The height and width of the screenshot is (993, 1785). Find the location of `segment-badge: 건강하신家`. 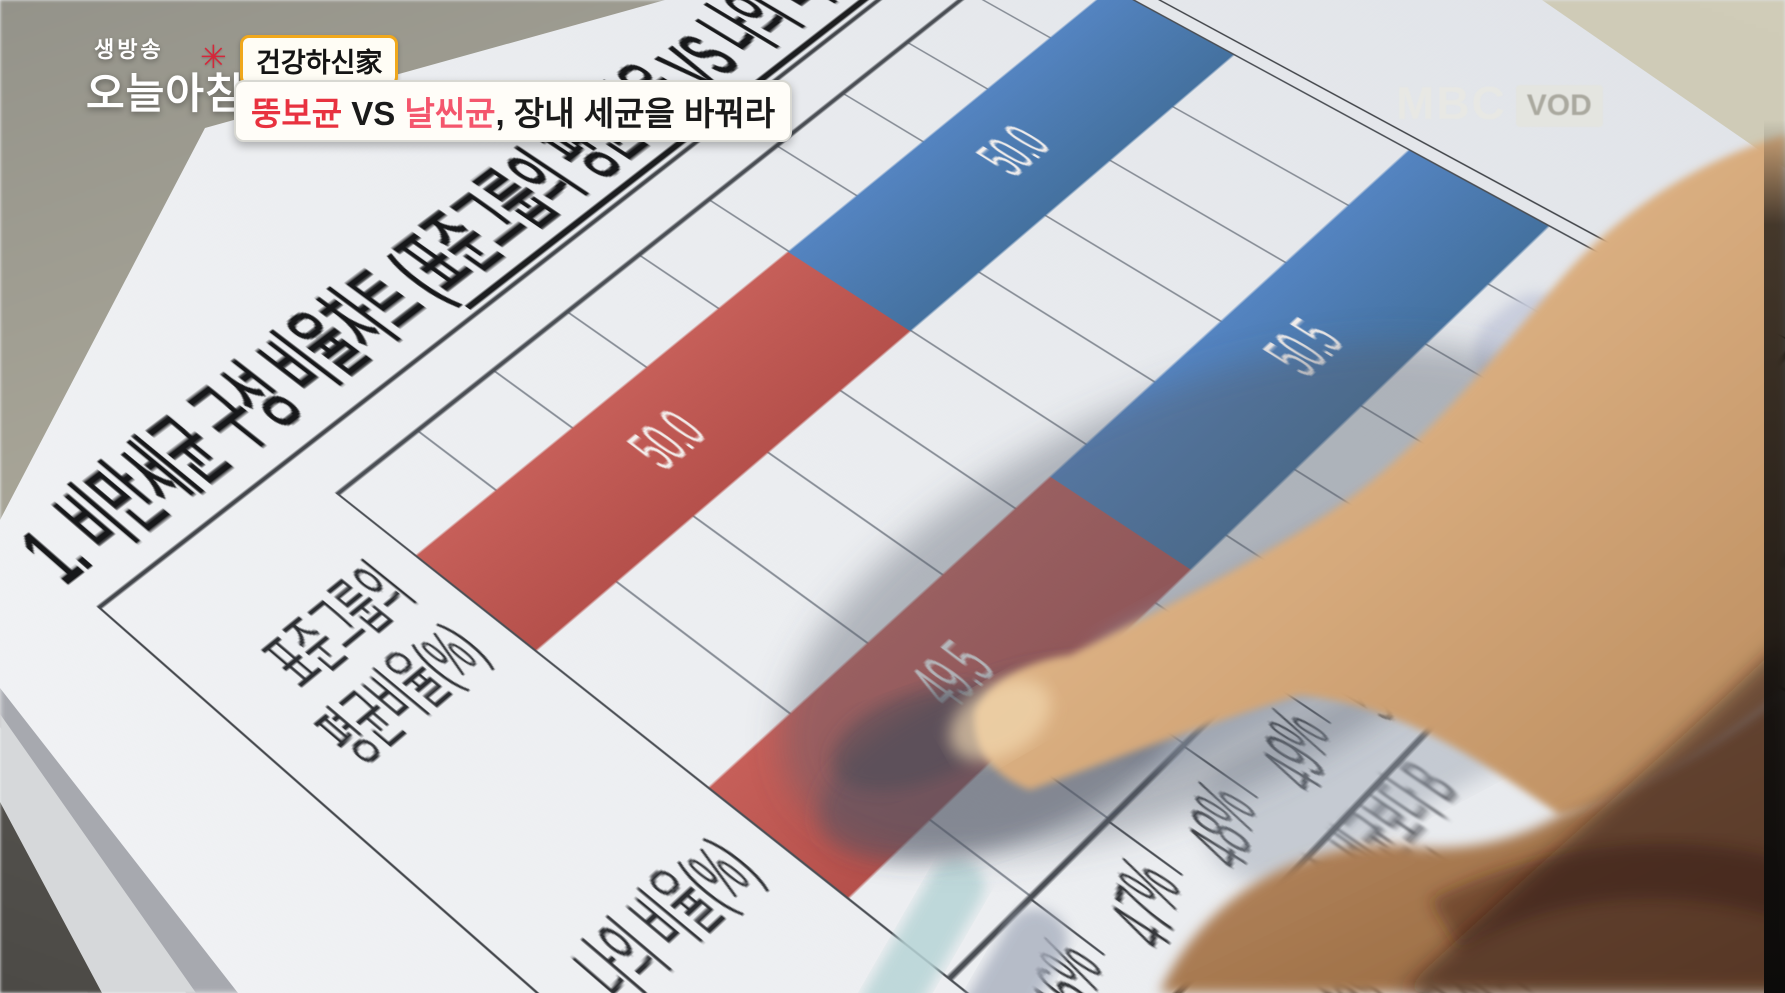

segment-badge: 건강하신家 is located at coordinates (319, 60).